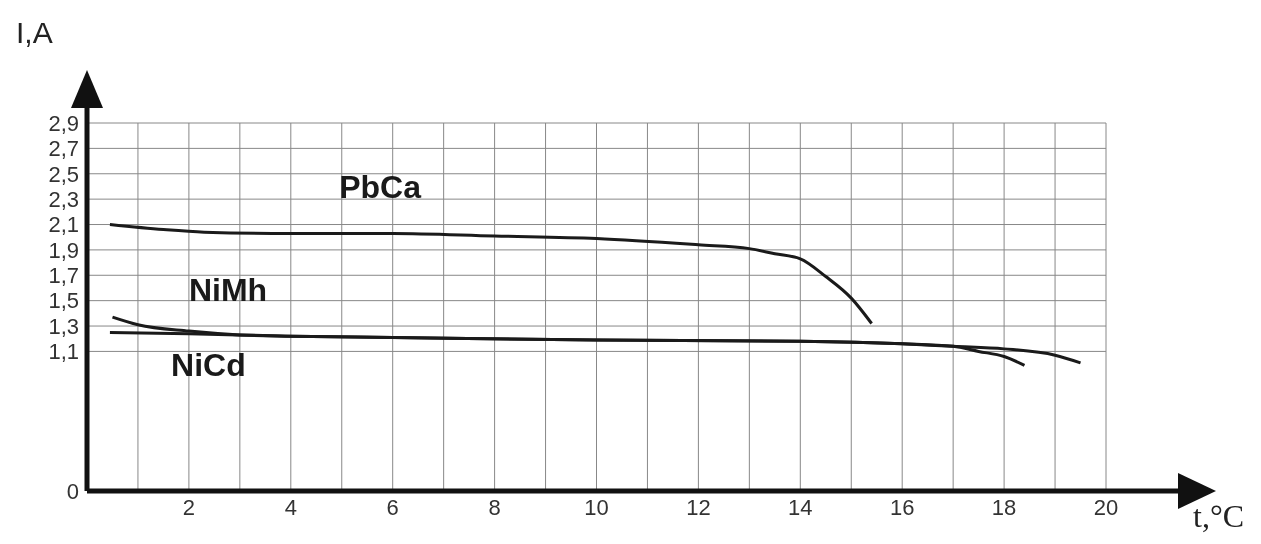  Describe the element at coordinates (596, 507) in the screenshot. I see `x-tick-label: 10` at that location.